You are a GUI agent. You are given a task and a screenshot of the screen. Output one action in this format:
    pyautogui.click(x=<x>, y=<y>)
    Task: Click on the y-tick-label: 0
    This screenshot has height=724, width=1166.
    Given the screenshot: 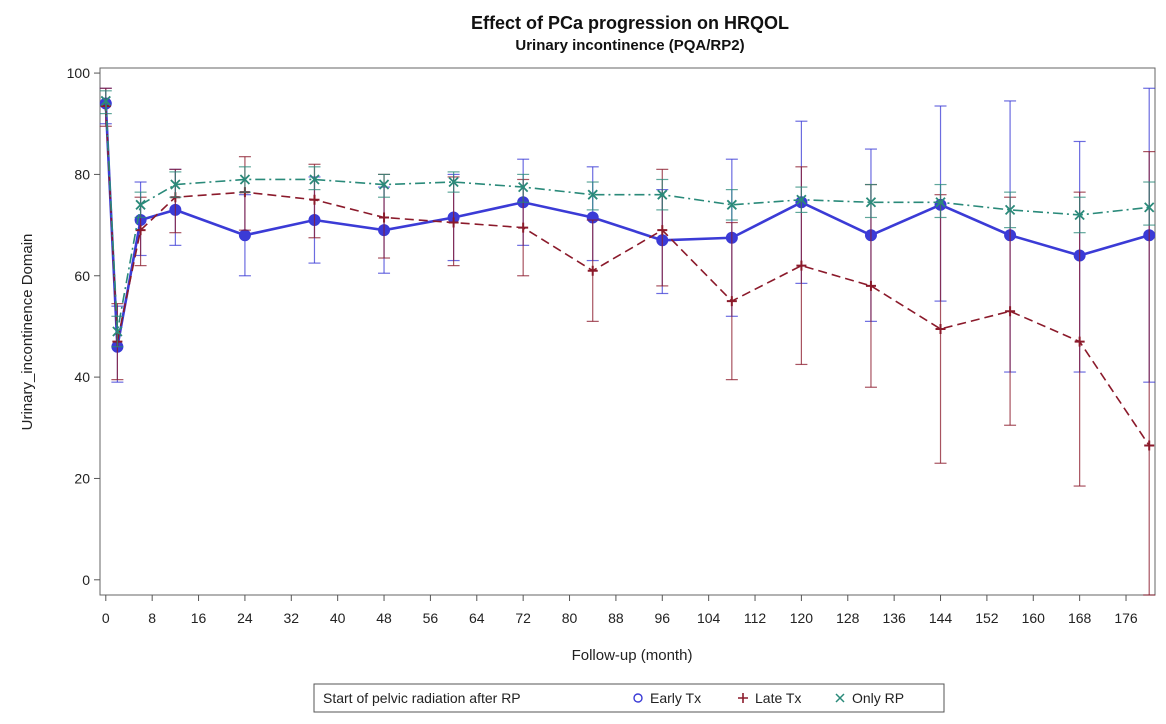 What is the action you would take?
    pyautogui.click(x=86, y=580)
    